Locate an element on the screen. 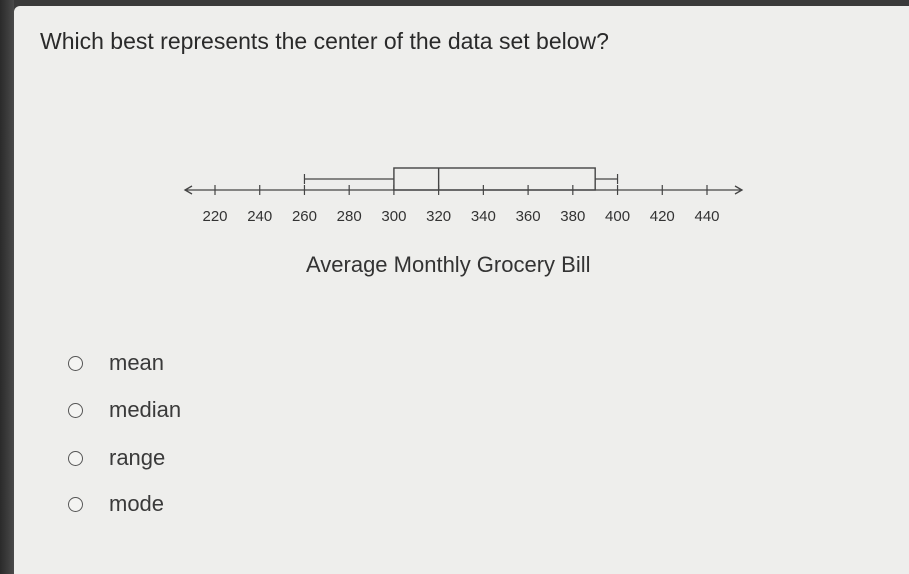 The height and width of the screenshot is (574, 909). number-line: 220 240 260 280 300 320 340 360 380 400 420 440 is located at coordinates (463, 205).